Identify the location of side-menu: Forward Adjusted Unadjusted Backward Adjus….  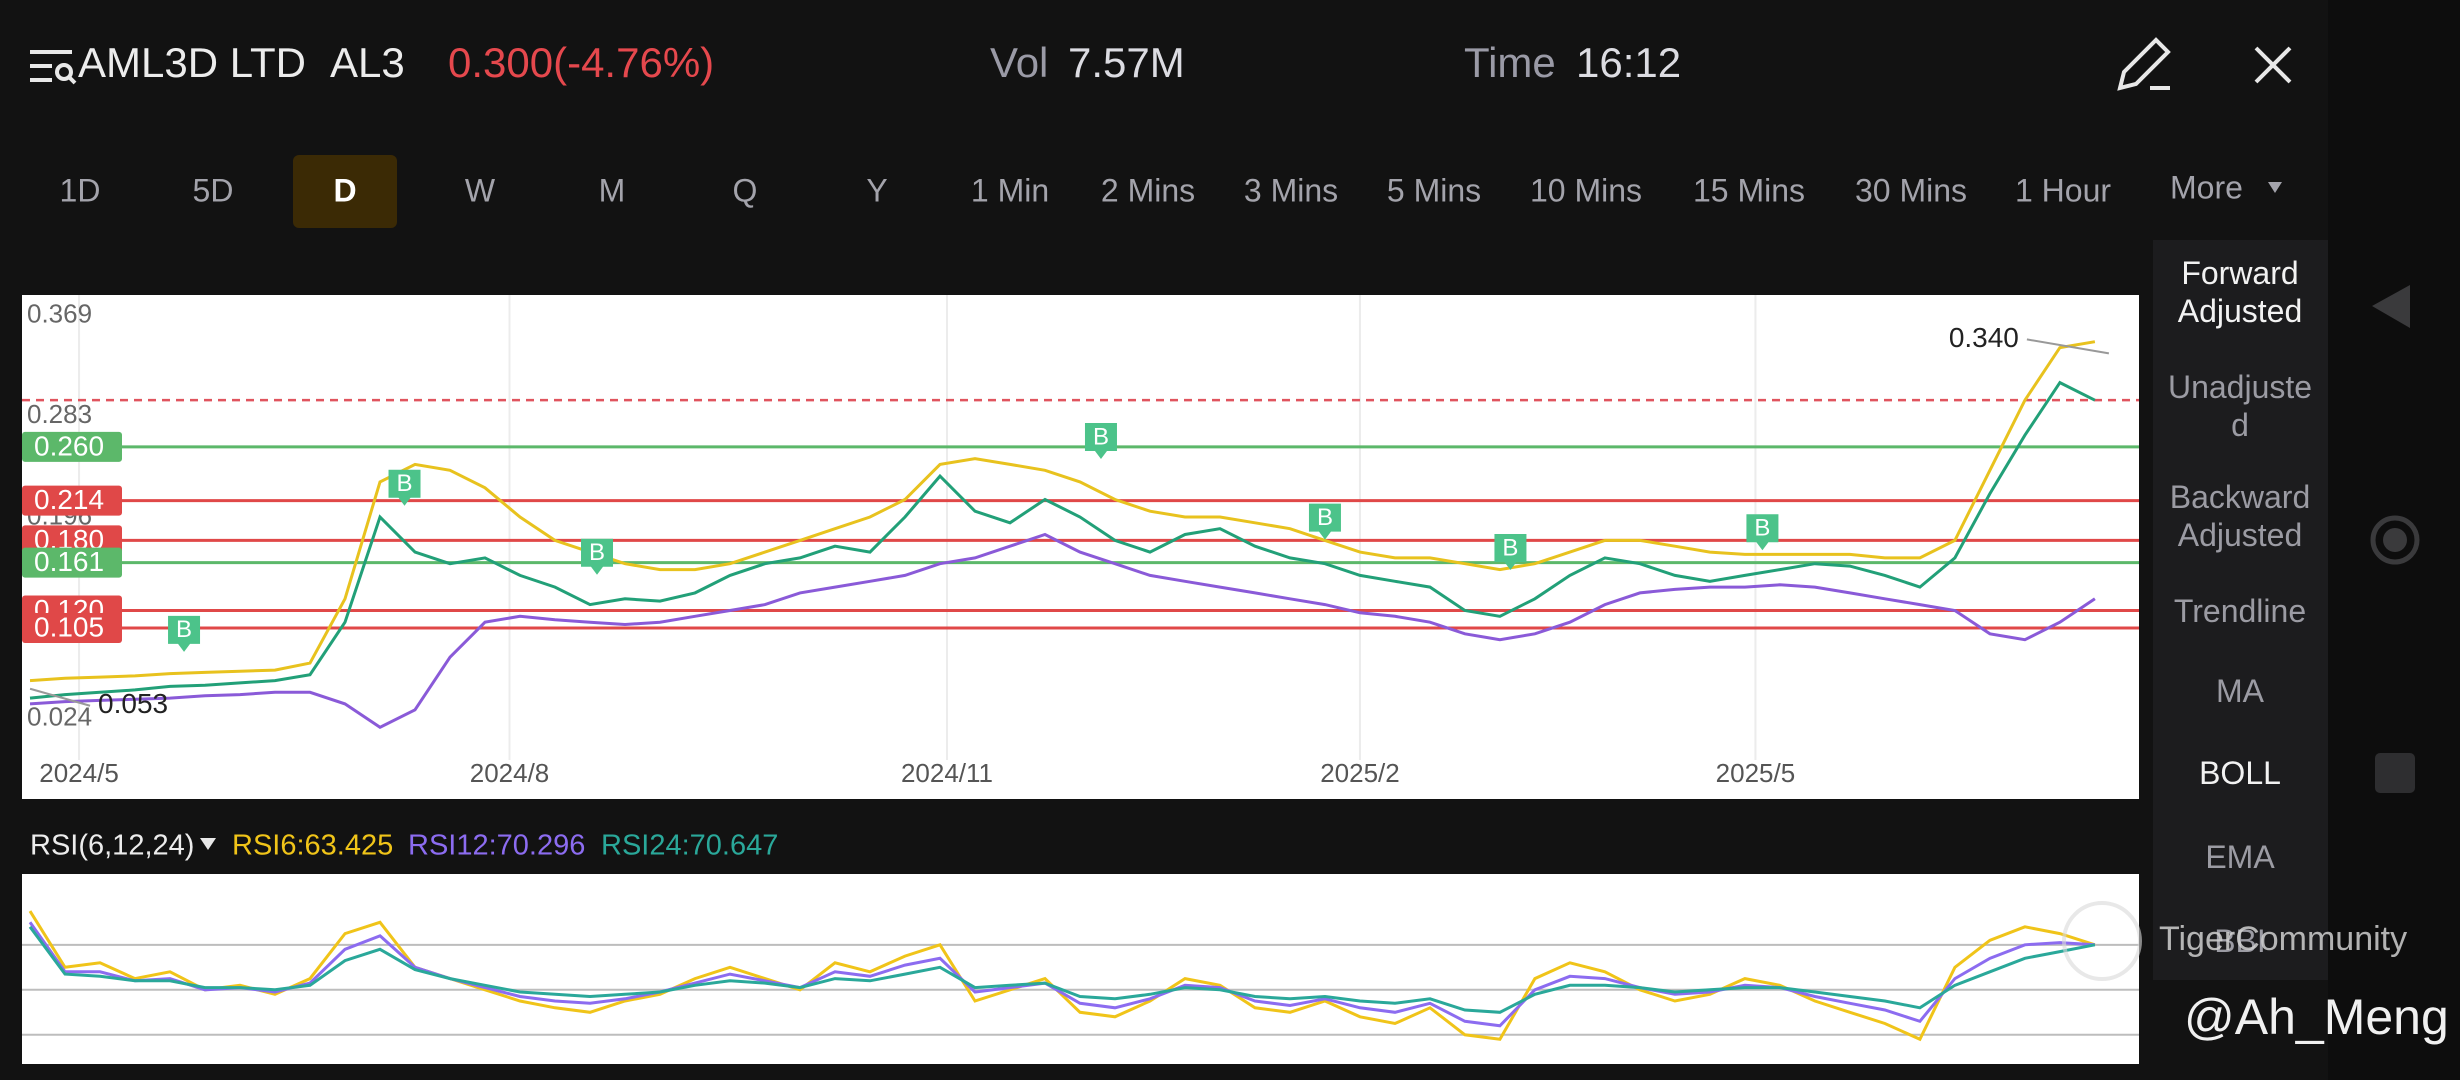
(2240, 610).